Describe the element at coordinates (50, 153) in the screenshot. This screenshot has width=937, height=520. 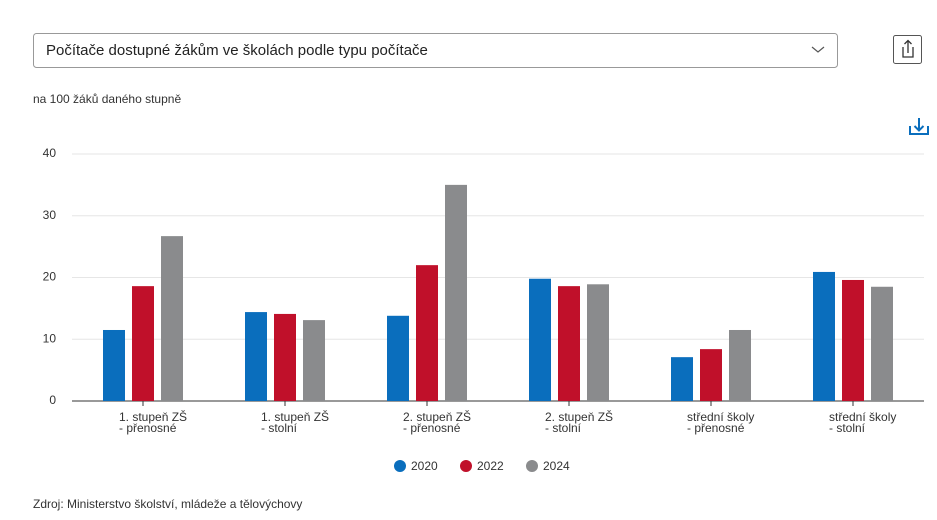
I see `y-tick-label: 40` at that location.